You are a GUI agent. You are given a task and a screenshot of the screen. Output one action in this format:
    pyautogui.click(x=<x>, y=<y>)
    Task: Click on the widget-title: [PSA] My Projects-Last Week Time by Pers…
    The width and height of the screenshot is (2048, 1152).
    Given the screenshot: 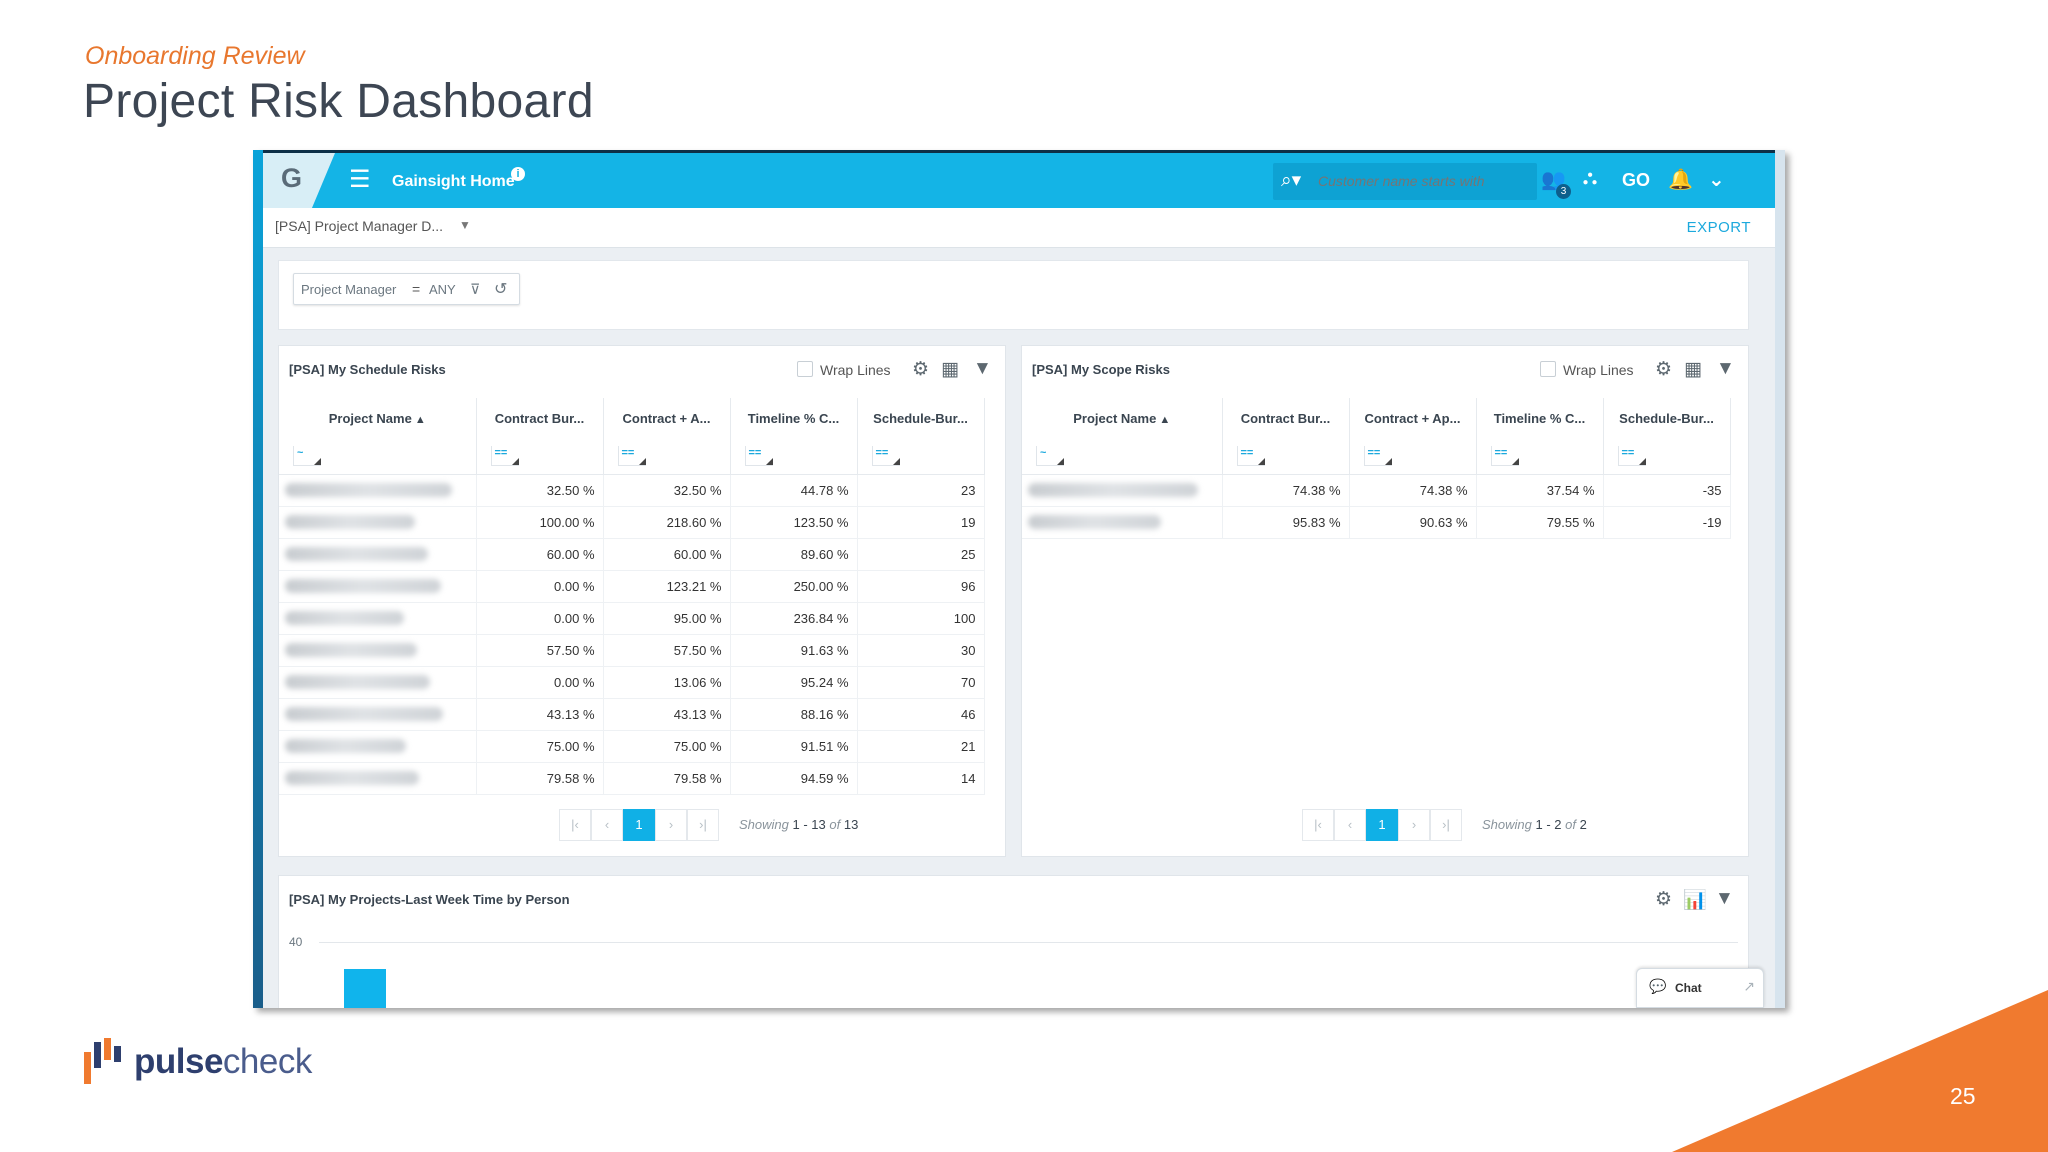 What is the action you would take?
    pyautogui.click(x=429, y=899)
    